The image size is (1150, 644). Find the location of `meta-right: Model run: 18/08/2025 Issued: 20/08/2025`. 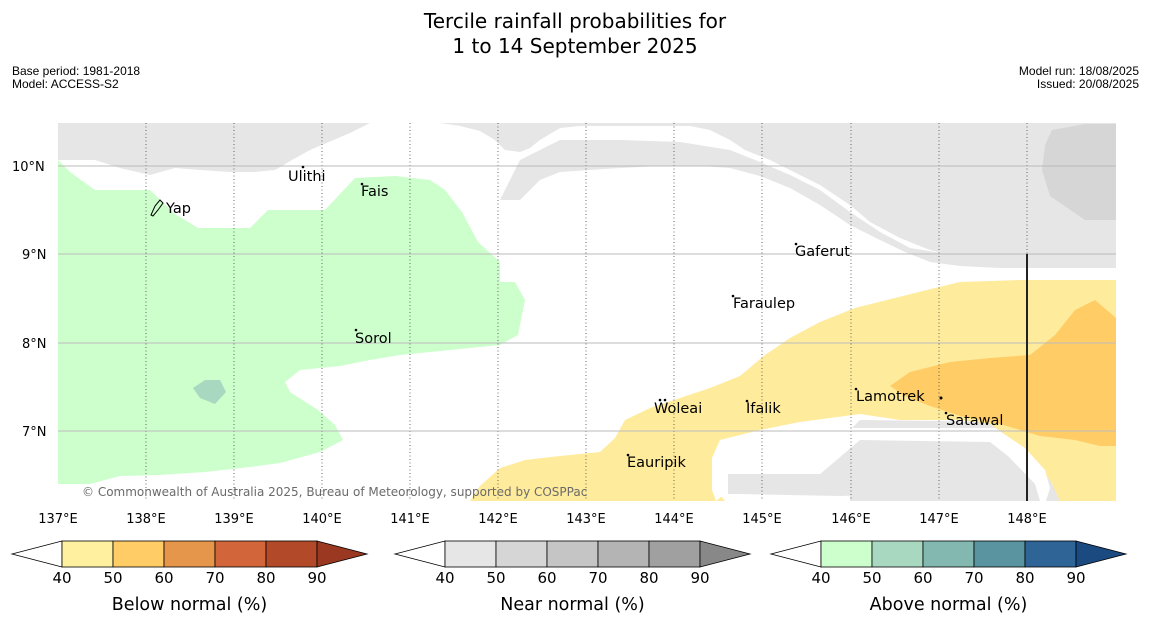

meta-right: Model run: 18/08/2025 Issued: 20/08/2025 is located at coordinates (1079, 78).